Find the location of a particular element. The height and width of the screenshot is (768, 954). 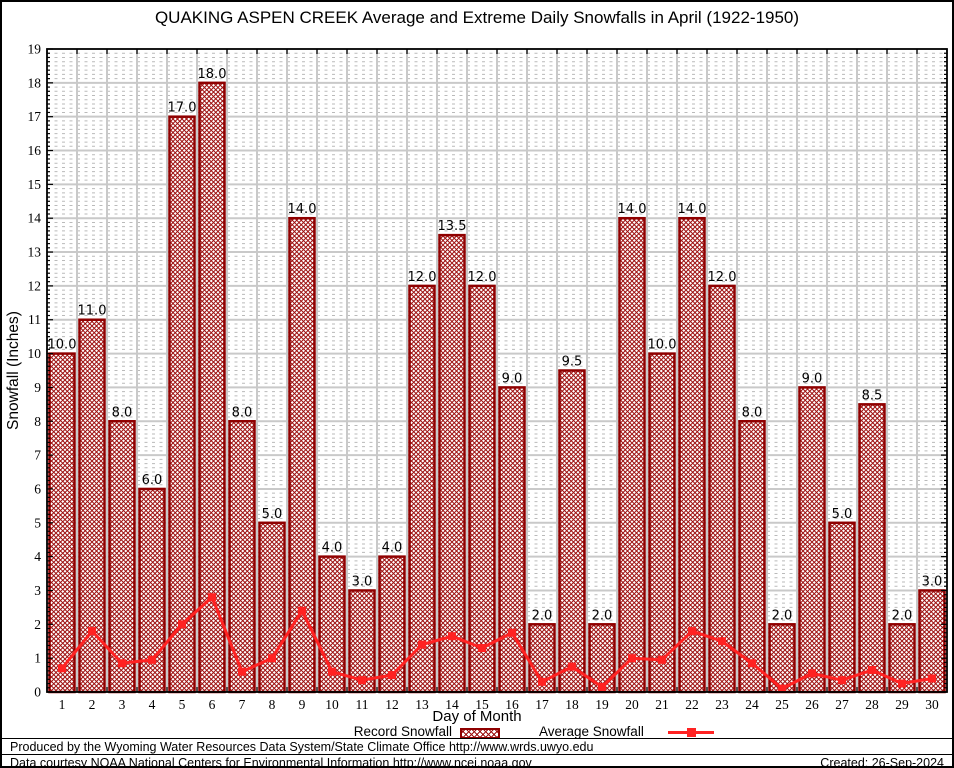

x-axis-title: Day of Month is located at coordinates (477, 716).